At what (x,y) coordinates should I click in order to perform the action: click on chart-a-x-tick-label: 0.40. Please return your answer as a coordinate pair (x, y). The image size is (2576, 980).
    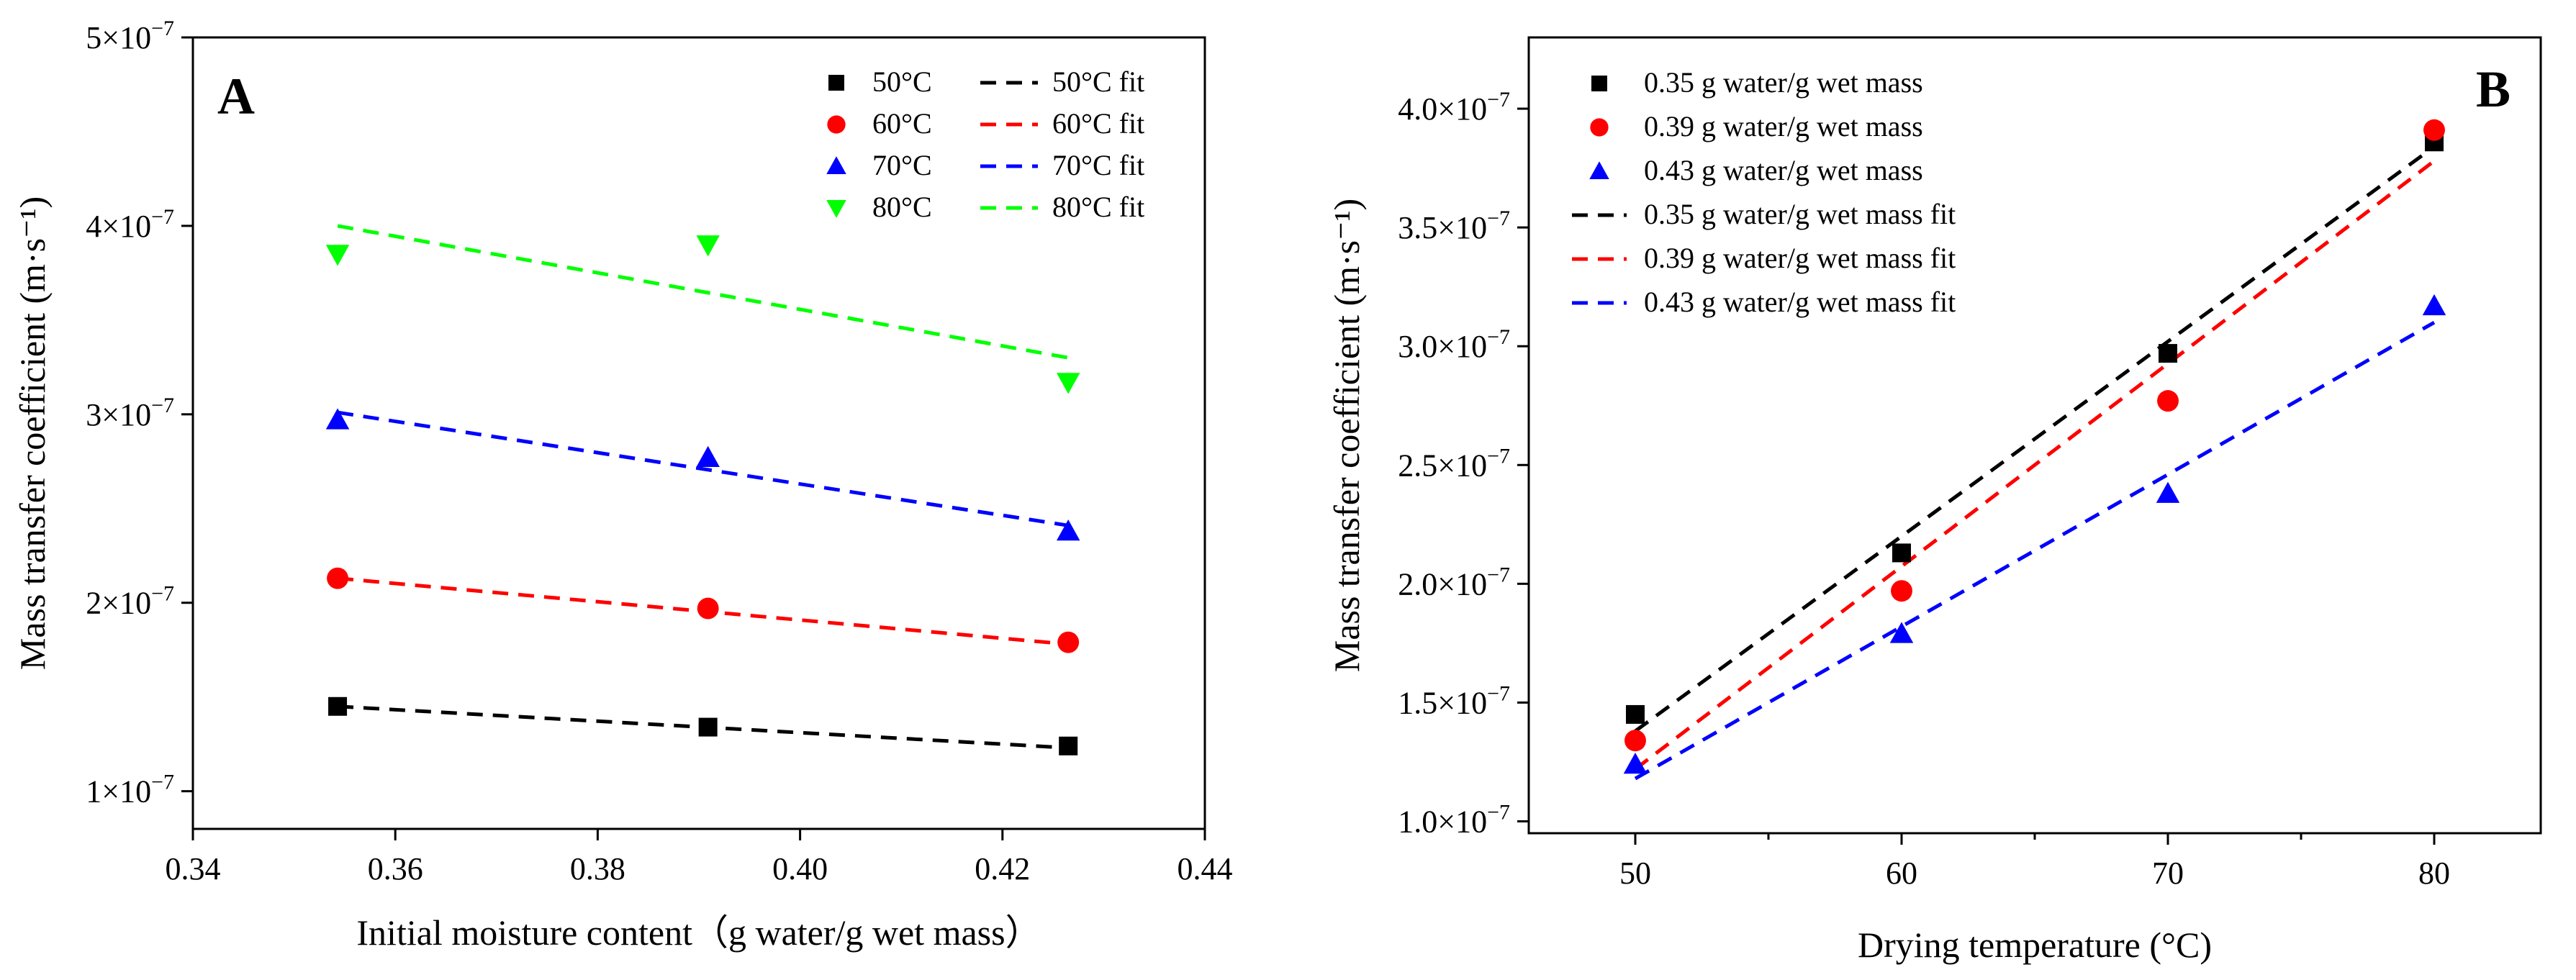
    Looking at the image, I should click on (800, 868).